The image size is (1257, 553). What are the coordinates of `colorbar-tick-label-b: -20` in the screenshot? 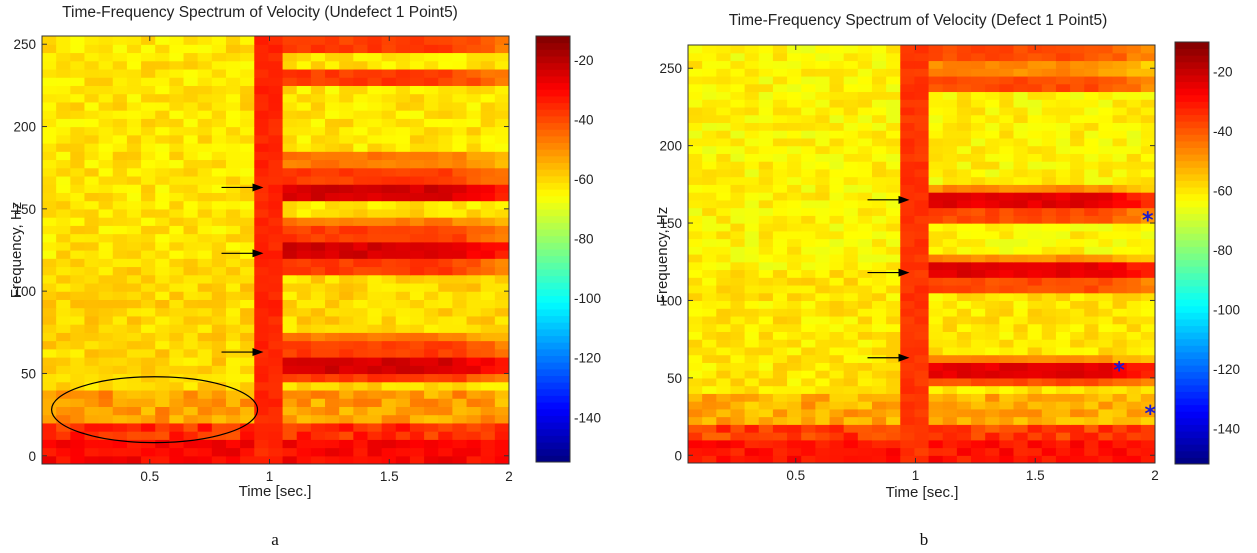 It's located at (1223, 72).